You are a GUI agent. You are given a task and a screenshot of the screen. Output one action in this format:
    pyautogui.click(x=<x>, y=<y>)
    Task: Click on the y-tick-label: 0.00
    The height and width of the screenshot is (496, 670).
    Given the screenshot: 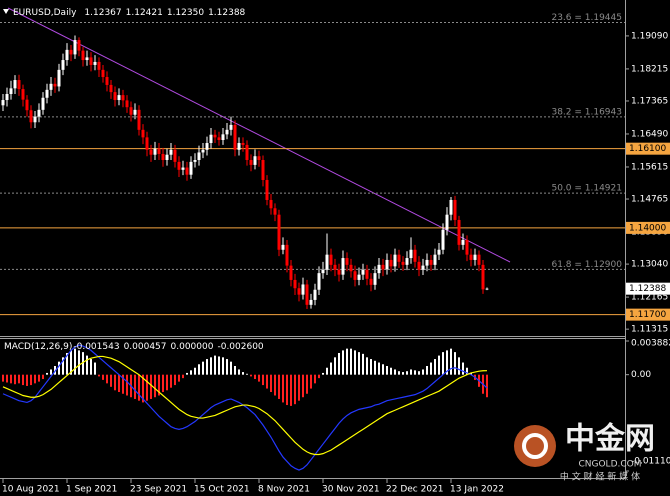 What is the action you would take?
    pyautogui.click(x=641, y=375)
    